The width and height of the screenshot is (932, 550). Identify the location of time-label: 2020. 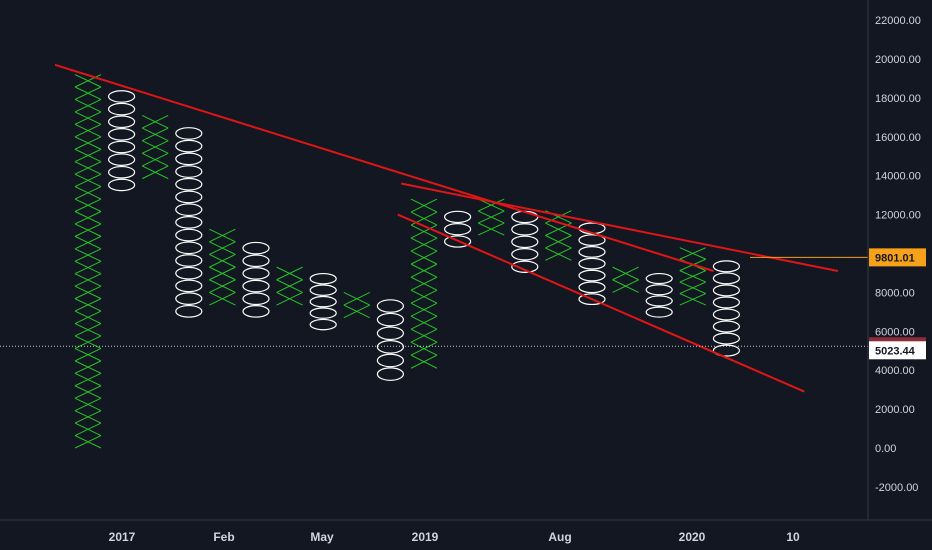
(692, 537).